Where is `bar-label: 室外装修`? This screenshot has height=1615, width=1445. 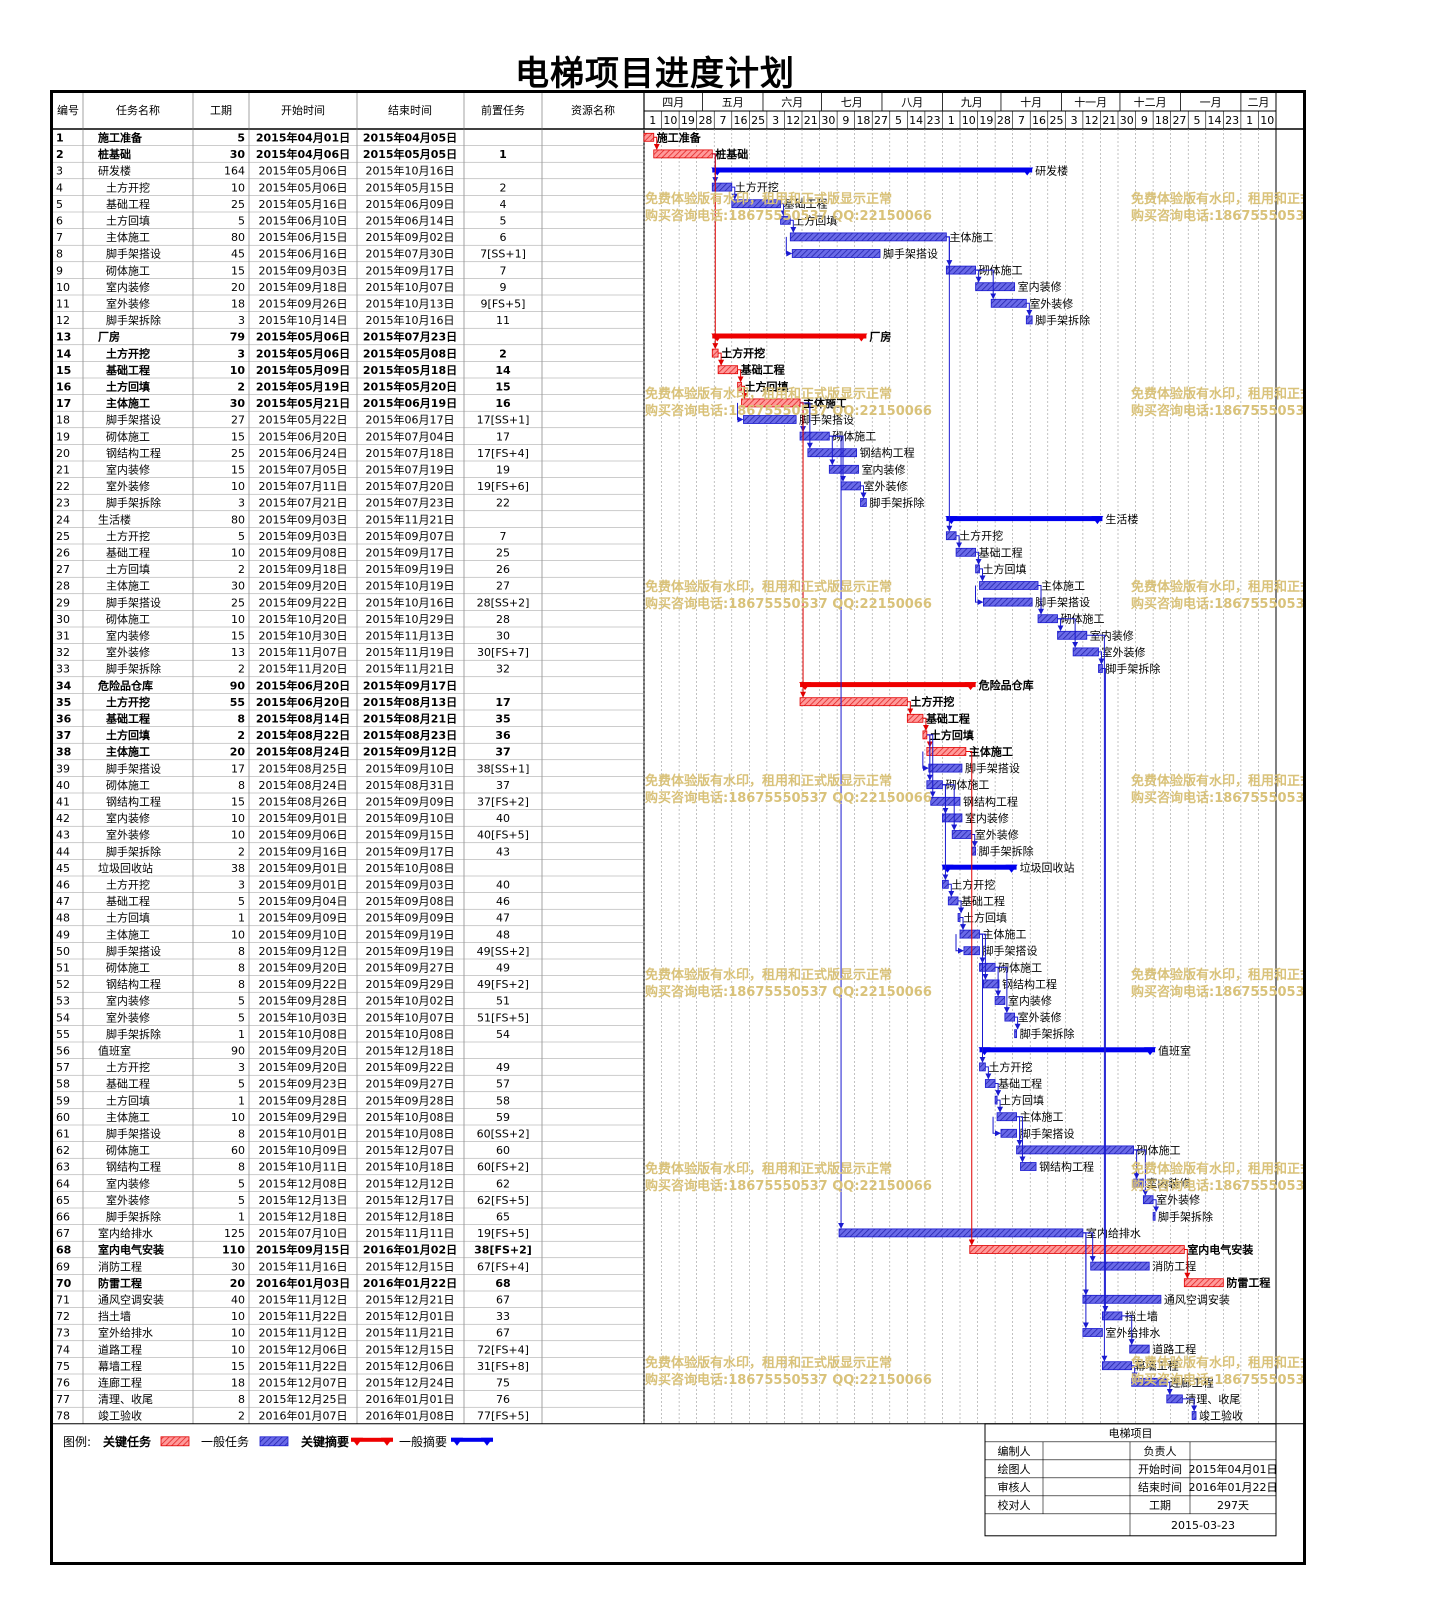
bar-label: 室外装修 is located at coordinates (1051, 303).